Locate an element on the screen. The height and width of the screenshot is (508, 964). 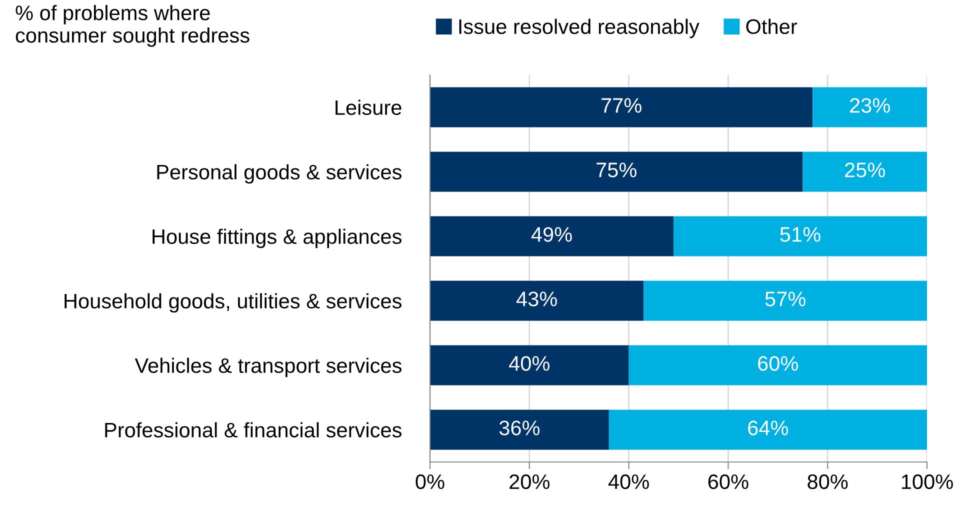
data-label: 36% is located at coordinates (519, 428).